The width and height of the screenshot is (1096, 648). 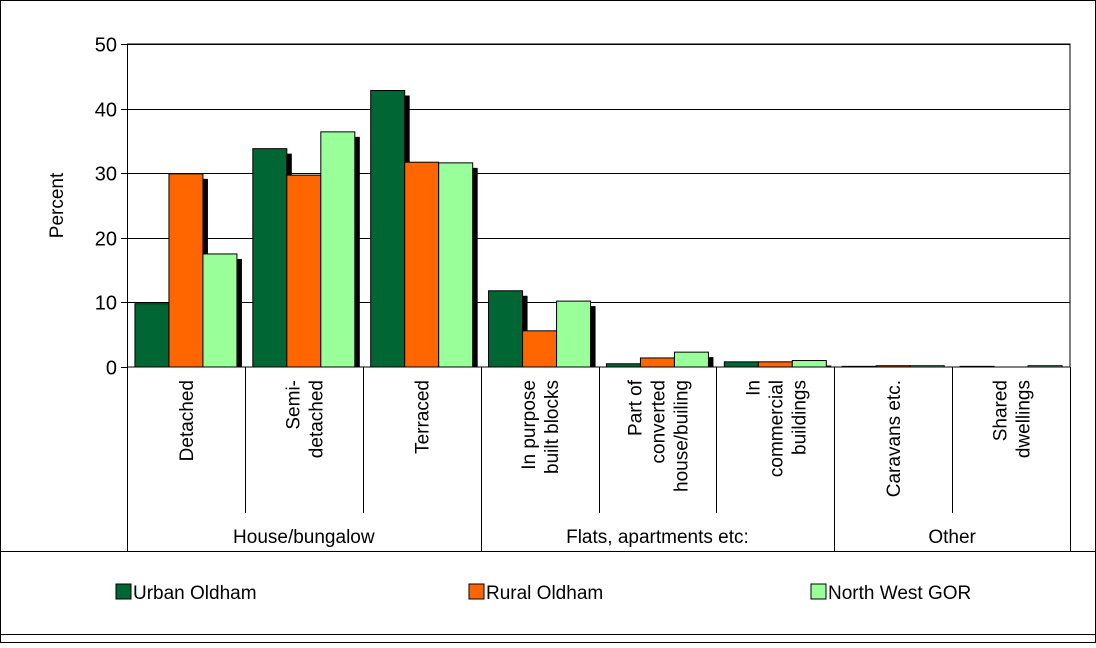 What do you see at coordinates (894, 438) in the screenshot?
I see `category-label: Caravans etc.` at bounding box center [894, 438].